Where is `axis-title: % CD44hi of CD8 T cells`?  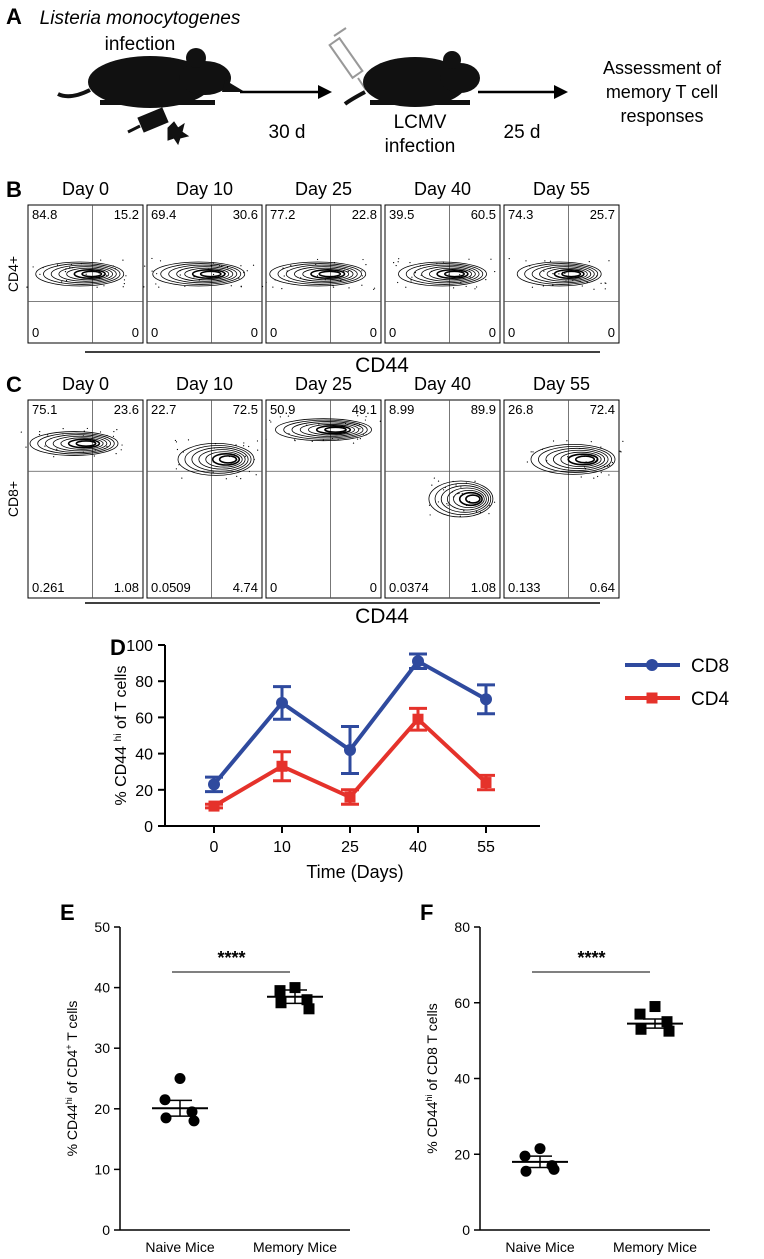 axis-title: % CD44hi of CD8 T cells is located at coordinates (432, 1078).